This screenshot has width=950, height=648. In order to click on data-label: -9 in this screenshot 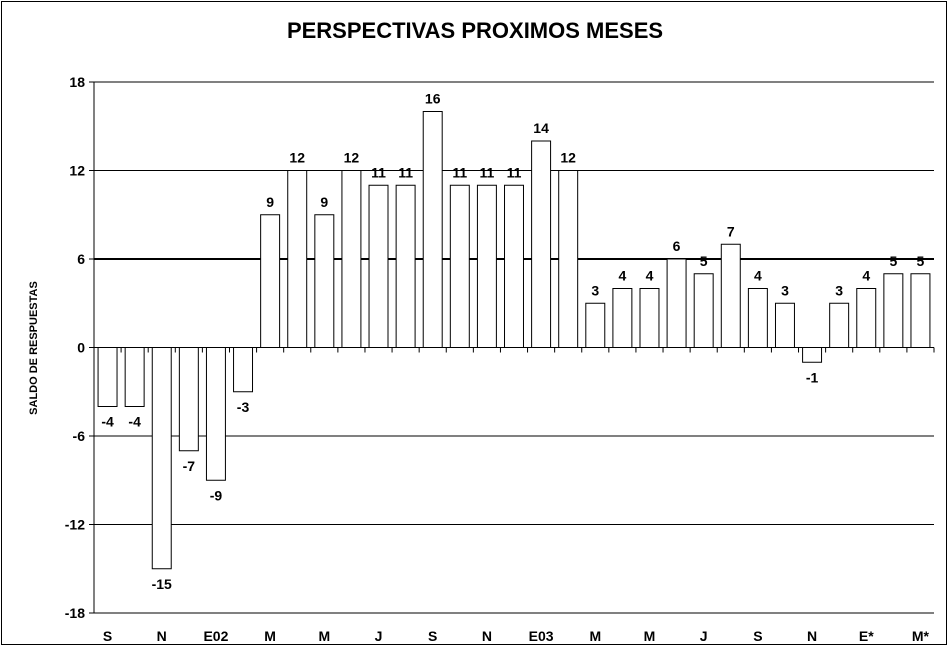, I will do `click(216, 495)`.